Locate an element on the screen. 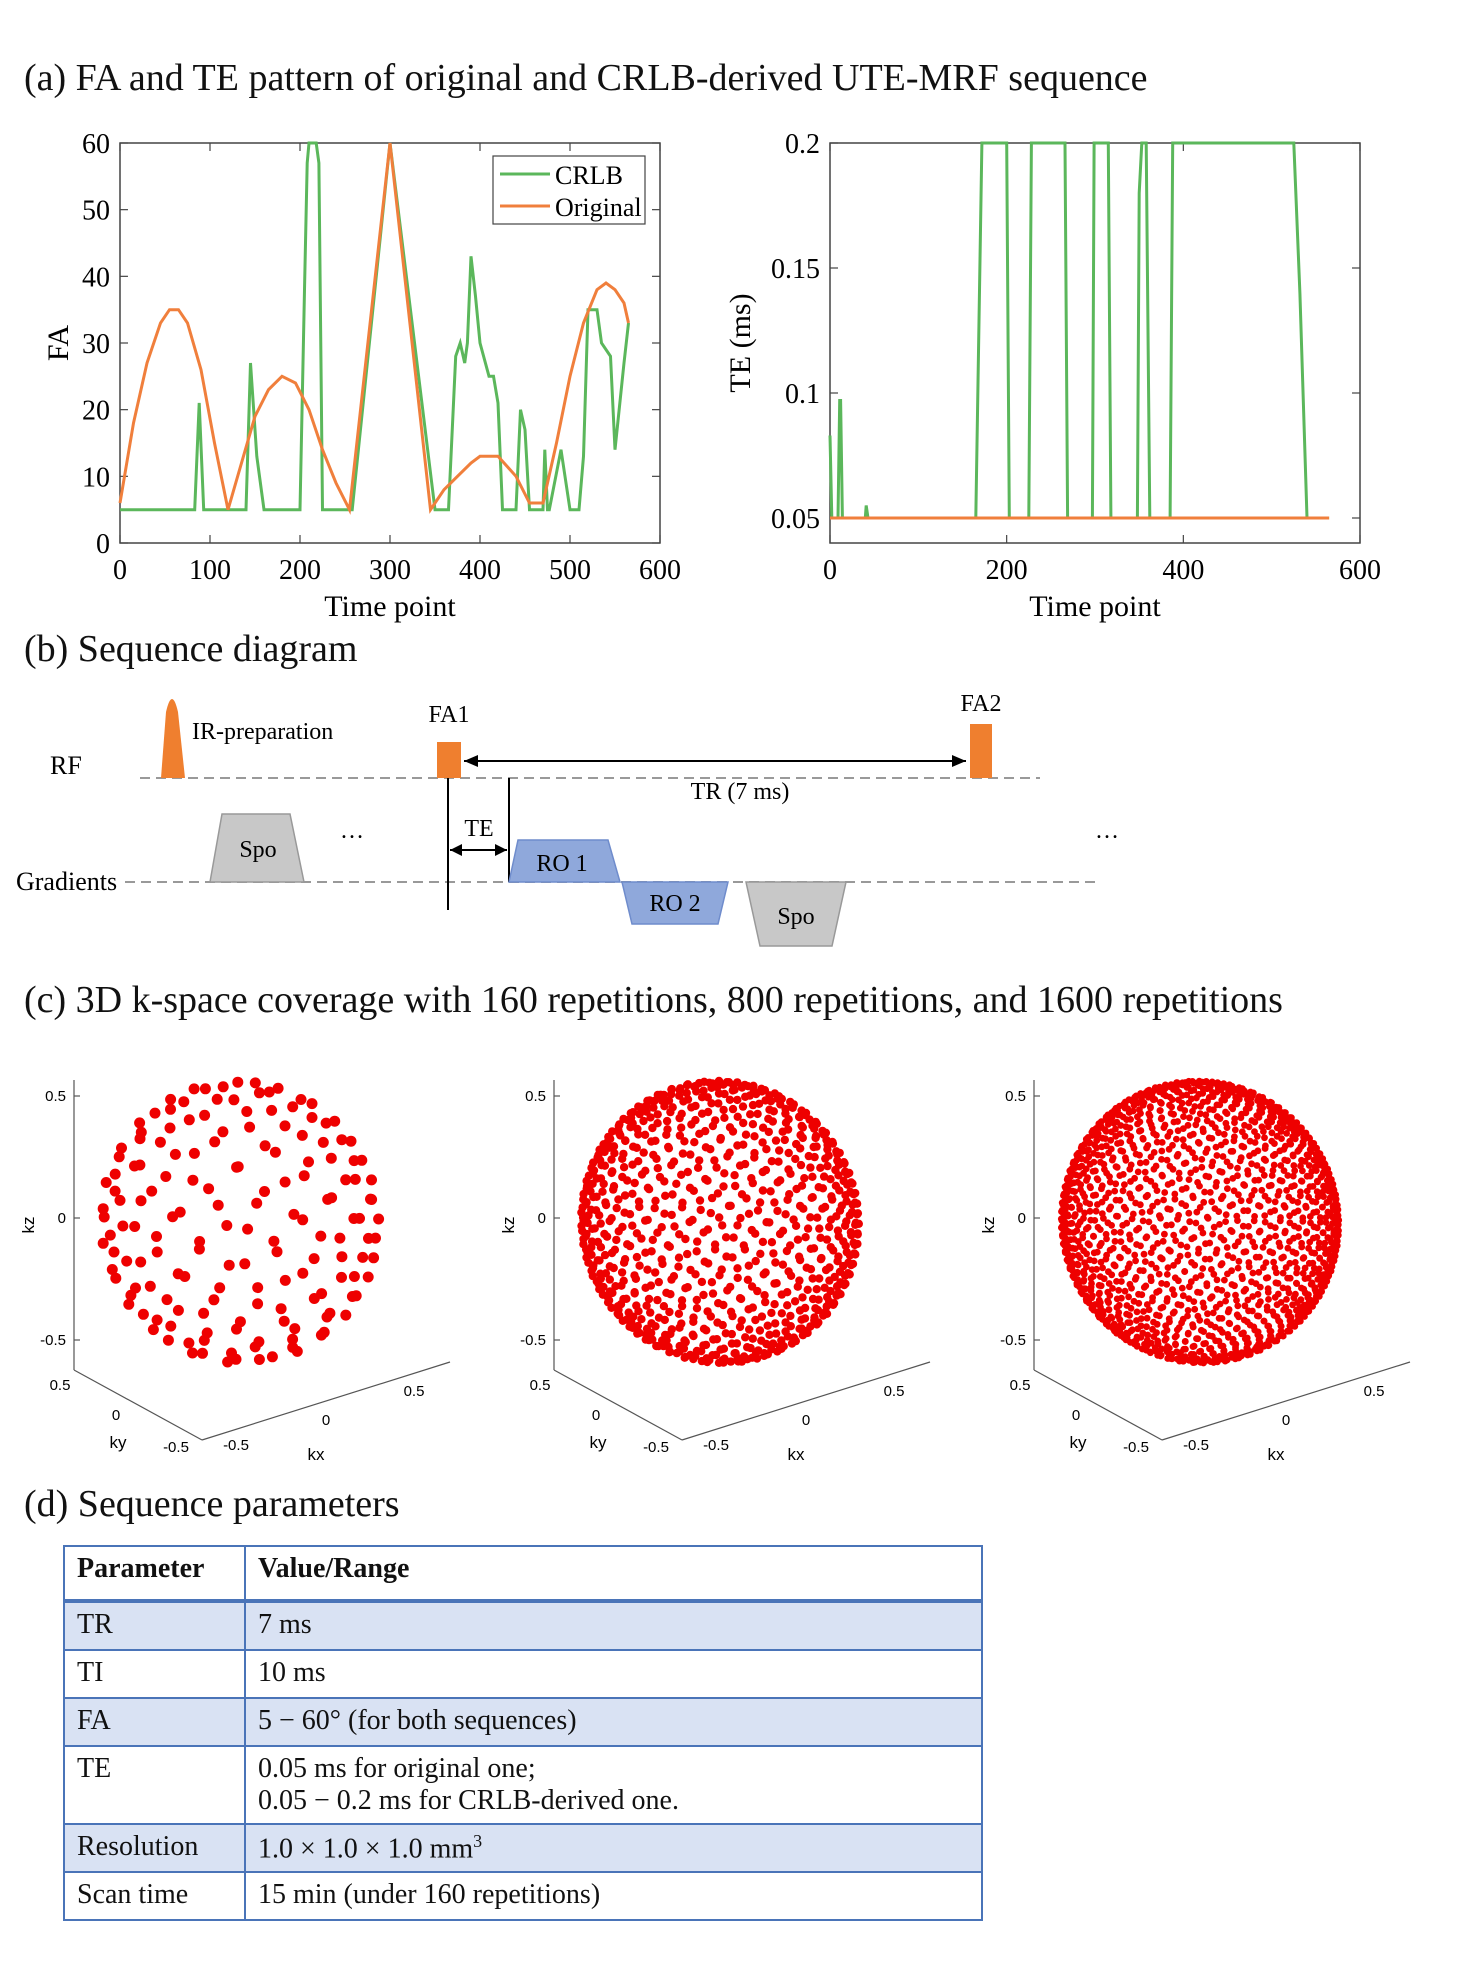 The height and width of the screenshot is (1973, 1459). section-b-title: (b) Sequence diagram is located at coordinates (191, 649).